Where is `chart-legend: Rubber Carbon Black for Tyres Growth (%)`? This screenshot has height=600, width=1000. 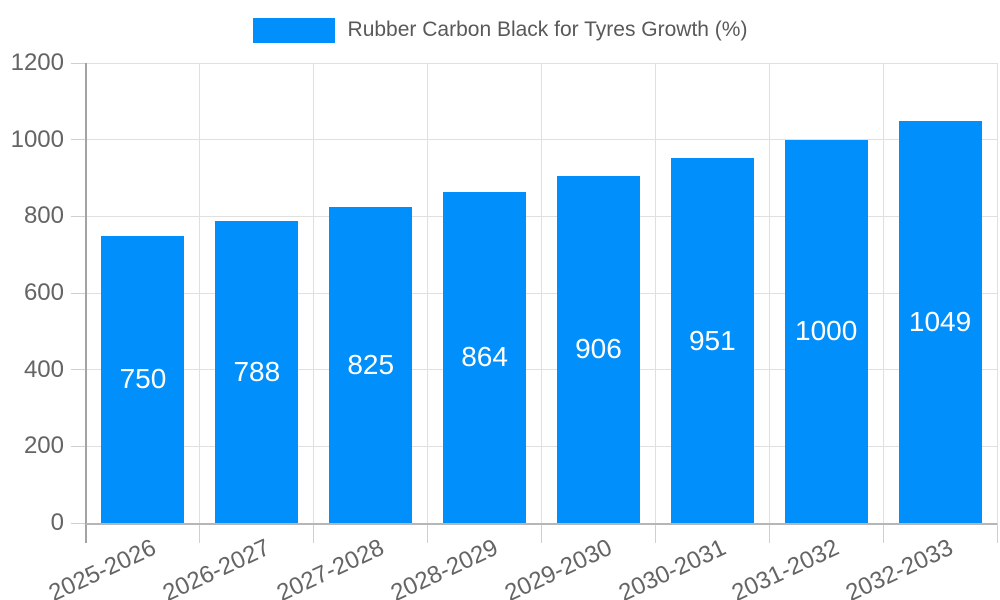 chart-legend: Rubber Carbon Black for Tyres Growth (%) is located at coordinates (500, 30).